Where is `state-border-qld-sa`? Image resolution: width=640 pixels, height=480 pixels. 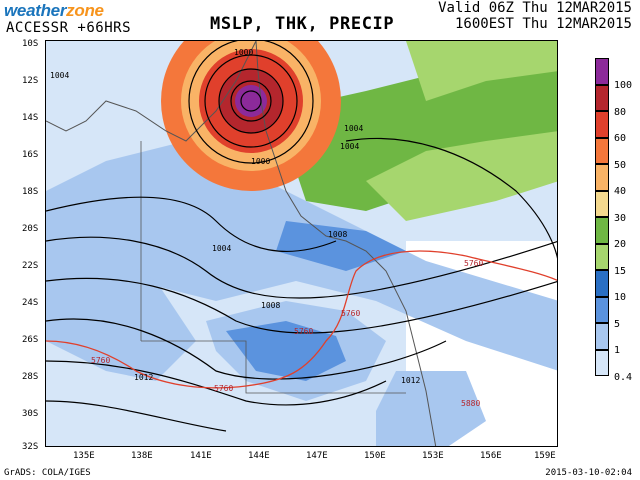 state-border-qld-sa is located at coordinates (273, 367).